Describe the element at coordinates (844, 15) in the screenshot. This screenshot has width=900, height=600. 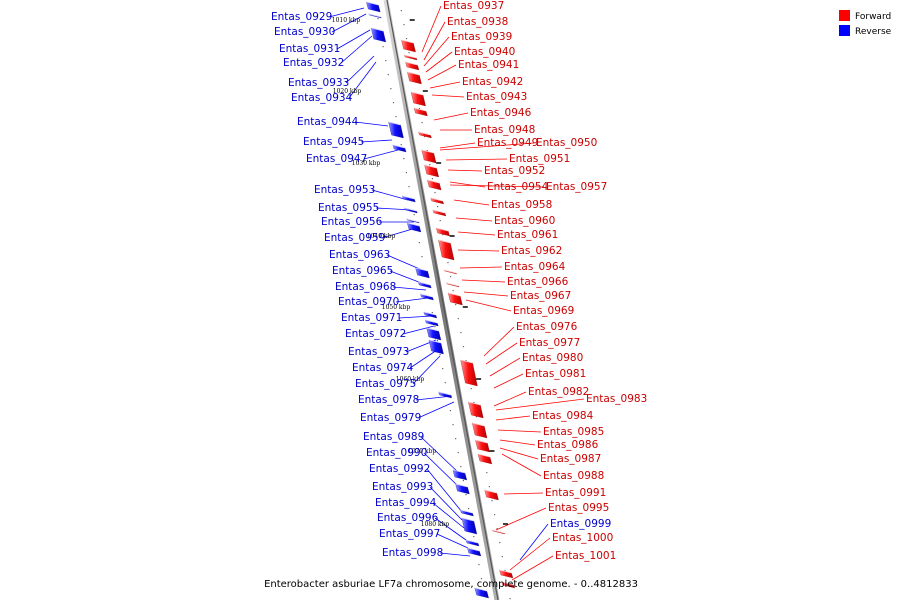
I see `forward-legend-swatch` at that location.